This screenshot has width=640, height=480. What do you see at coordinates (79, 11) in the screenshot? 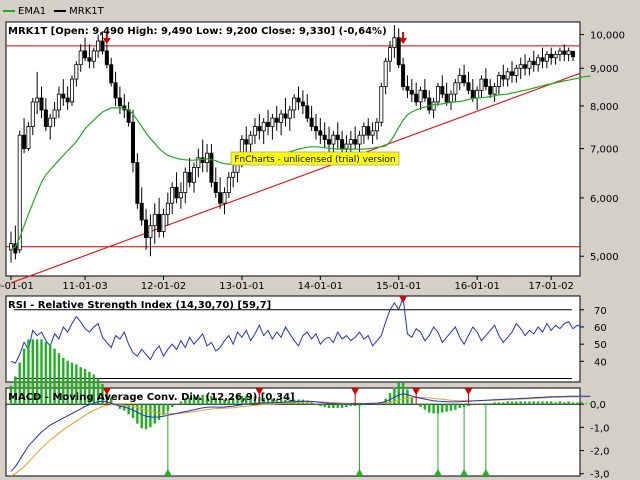
I see `legend-item-price: MRK1T` at bounding box center [79, 11].